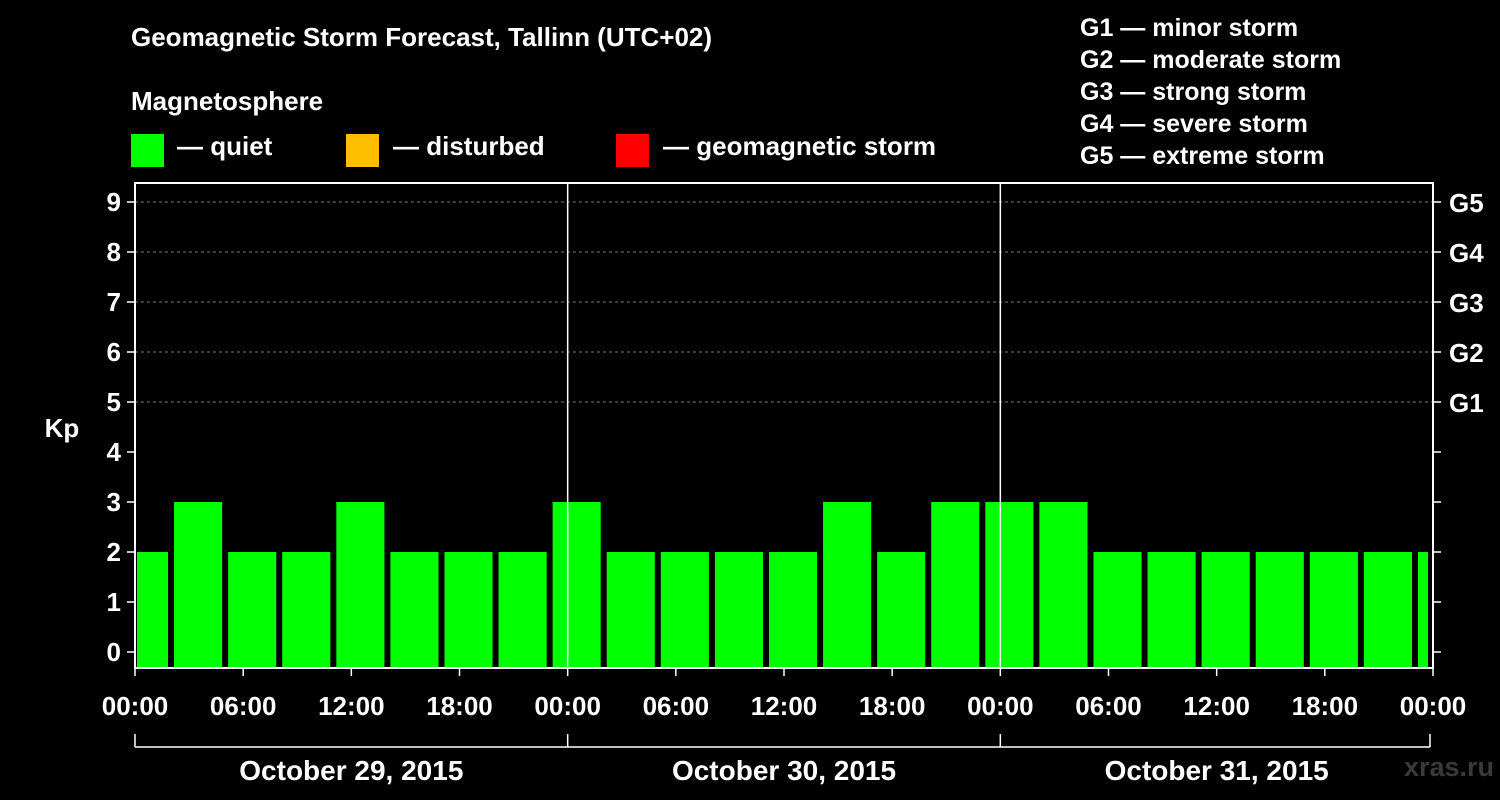 The image size is (1500, 800). What do you see at coordinates (114, 402) in the screenshot?
I see `y-tick-label-5: 5` at bounding box center [114, 402].